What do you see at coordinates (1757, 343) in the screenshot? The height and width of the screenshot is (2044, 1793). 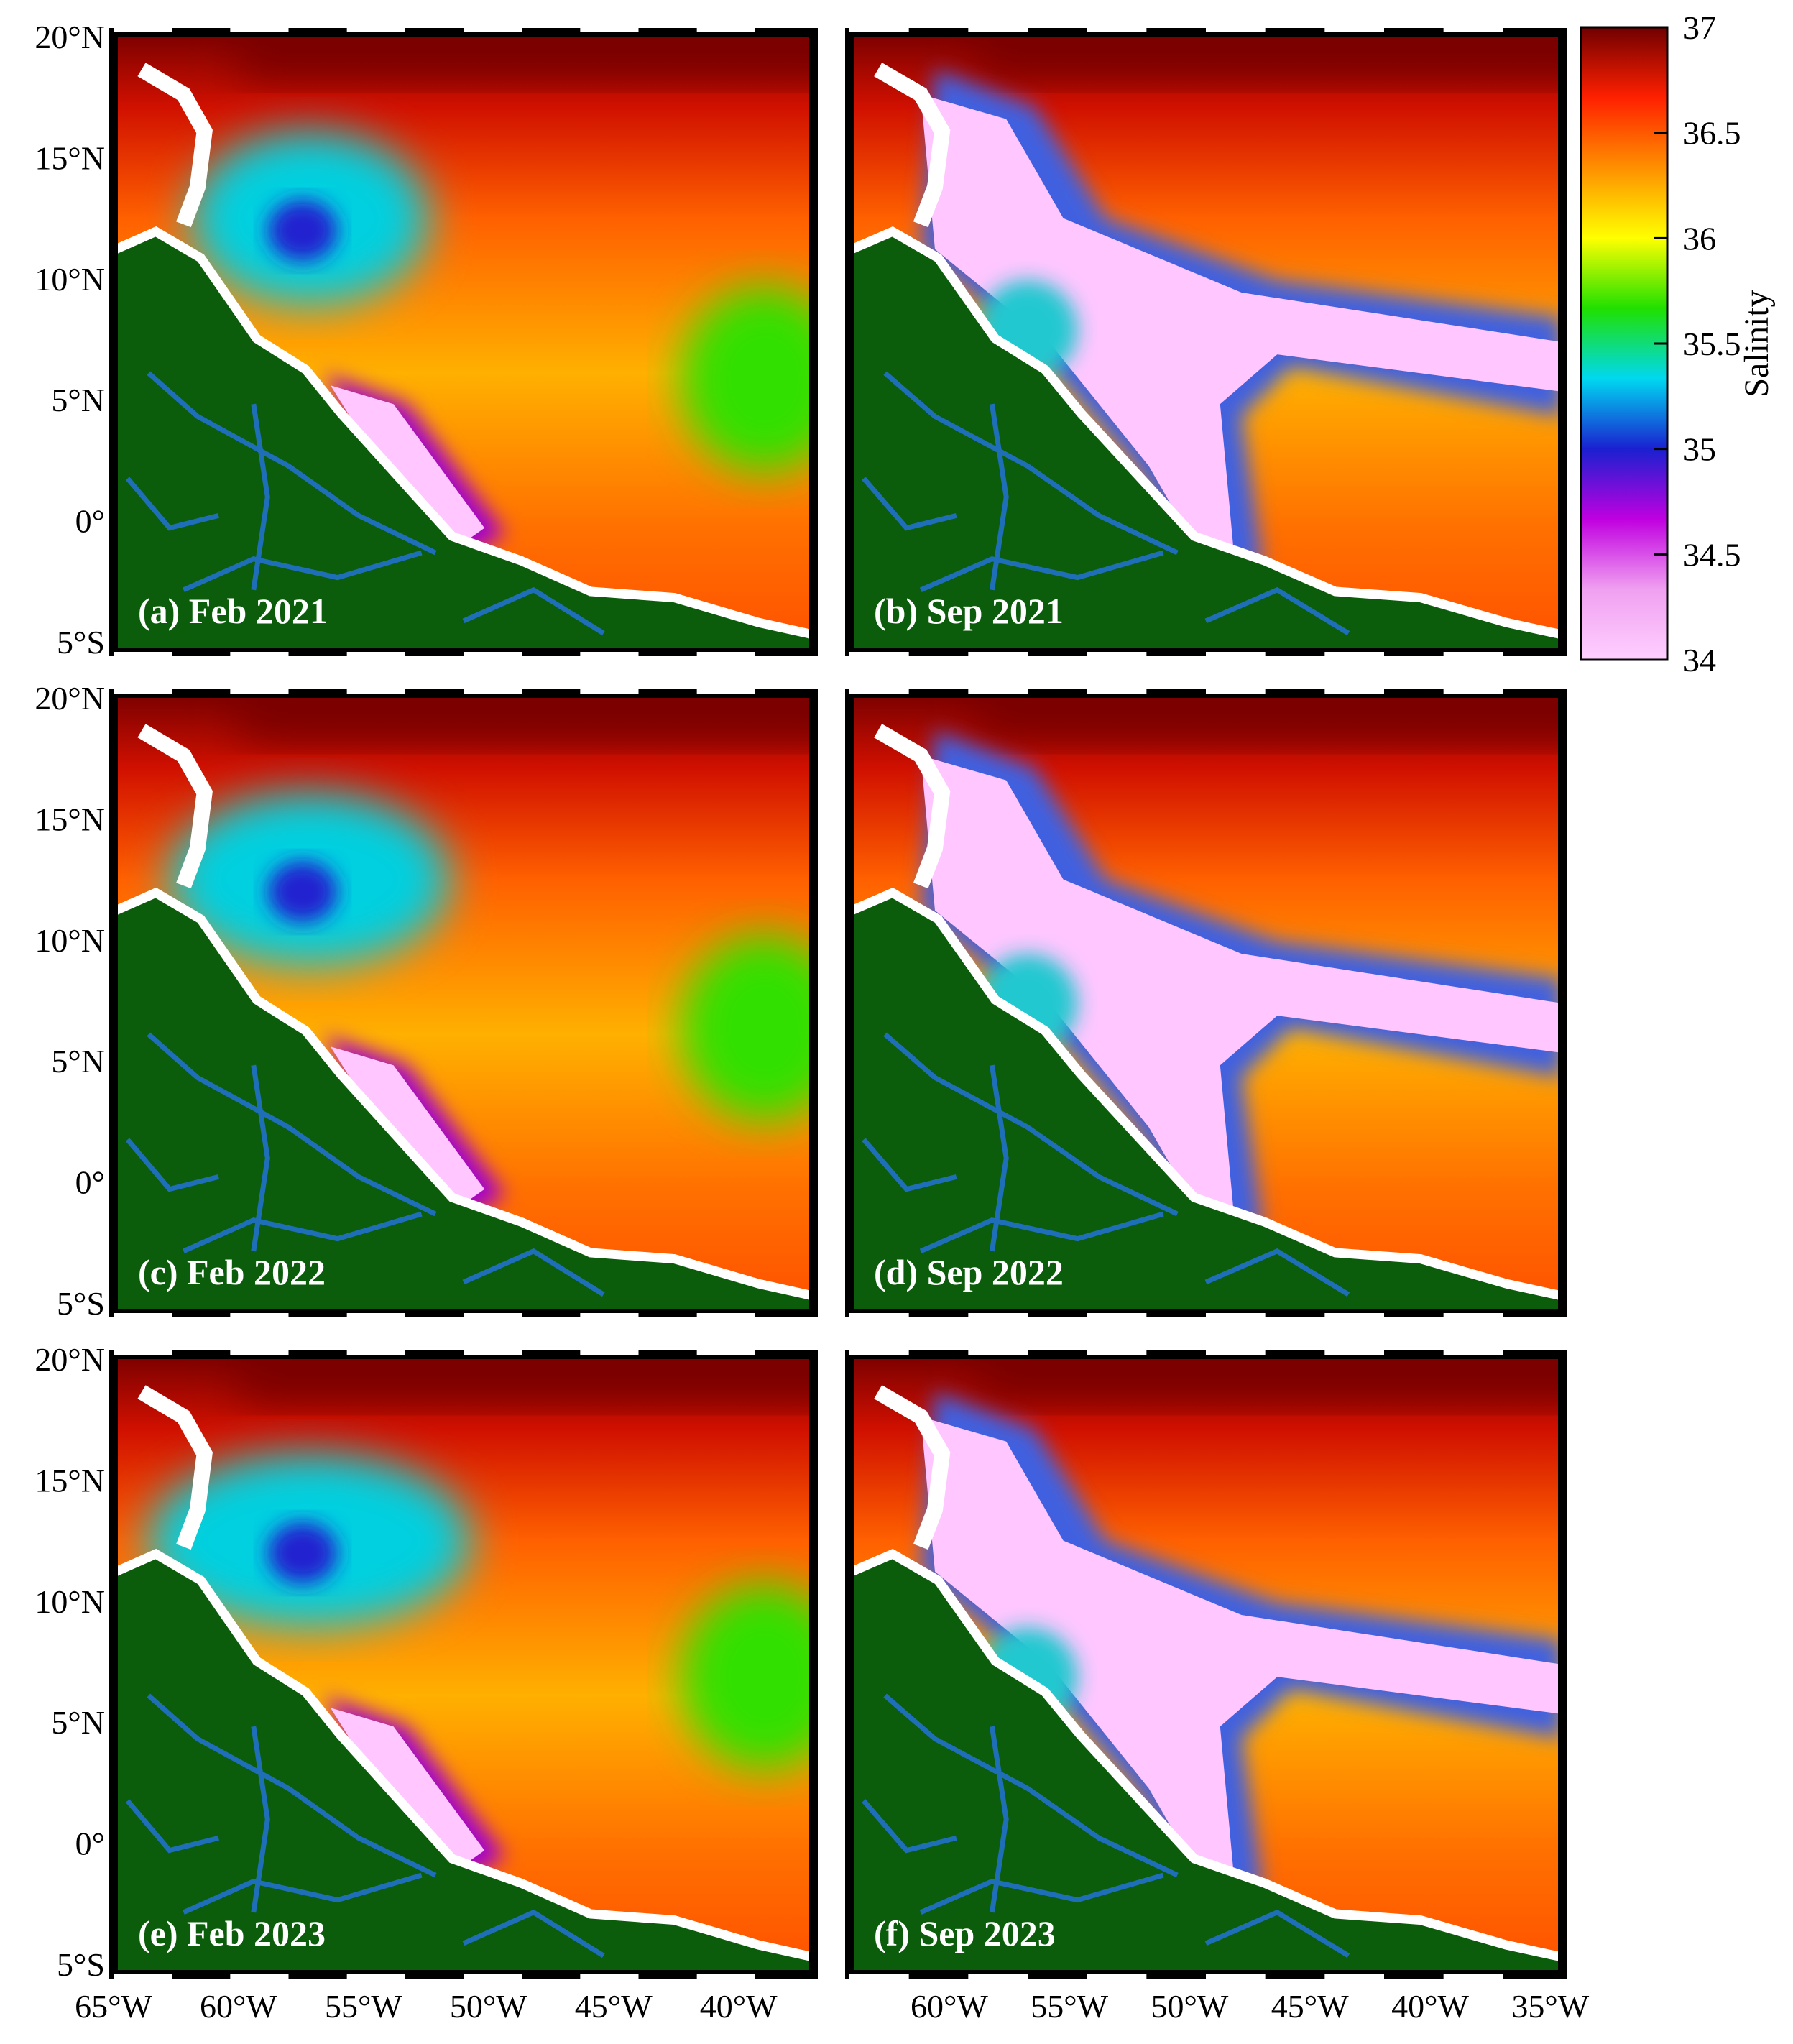 I see `colorbar-title: Salinity` at bounding box center [1757, 343].